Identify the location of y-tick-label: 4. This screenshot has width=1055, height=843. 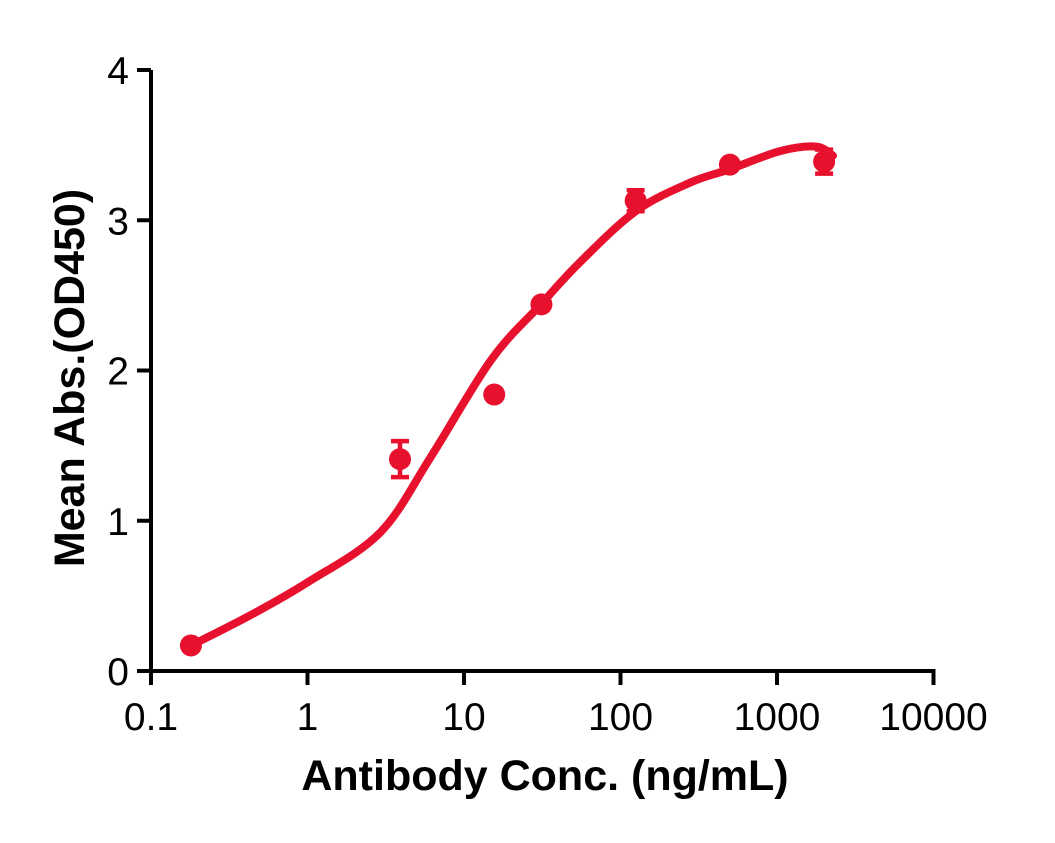
(118, 71).